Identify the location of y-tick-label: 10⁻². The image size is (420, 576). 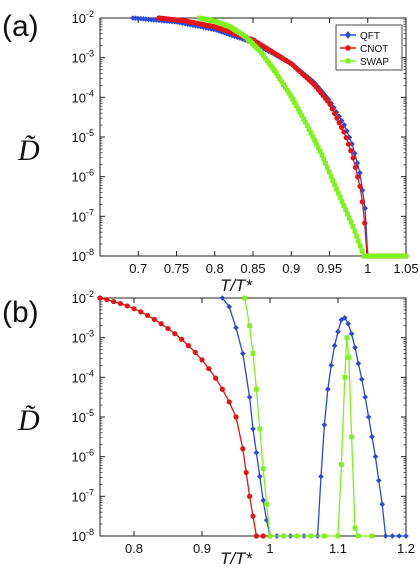
(83, 17).